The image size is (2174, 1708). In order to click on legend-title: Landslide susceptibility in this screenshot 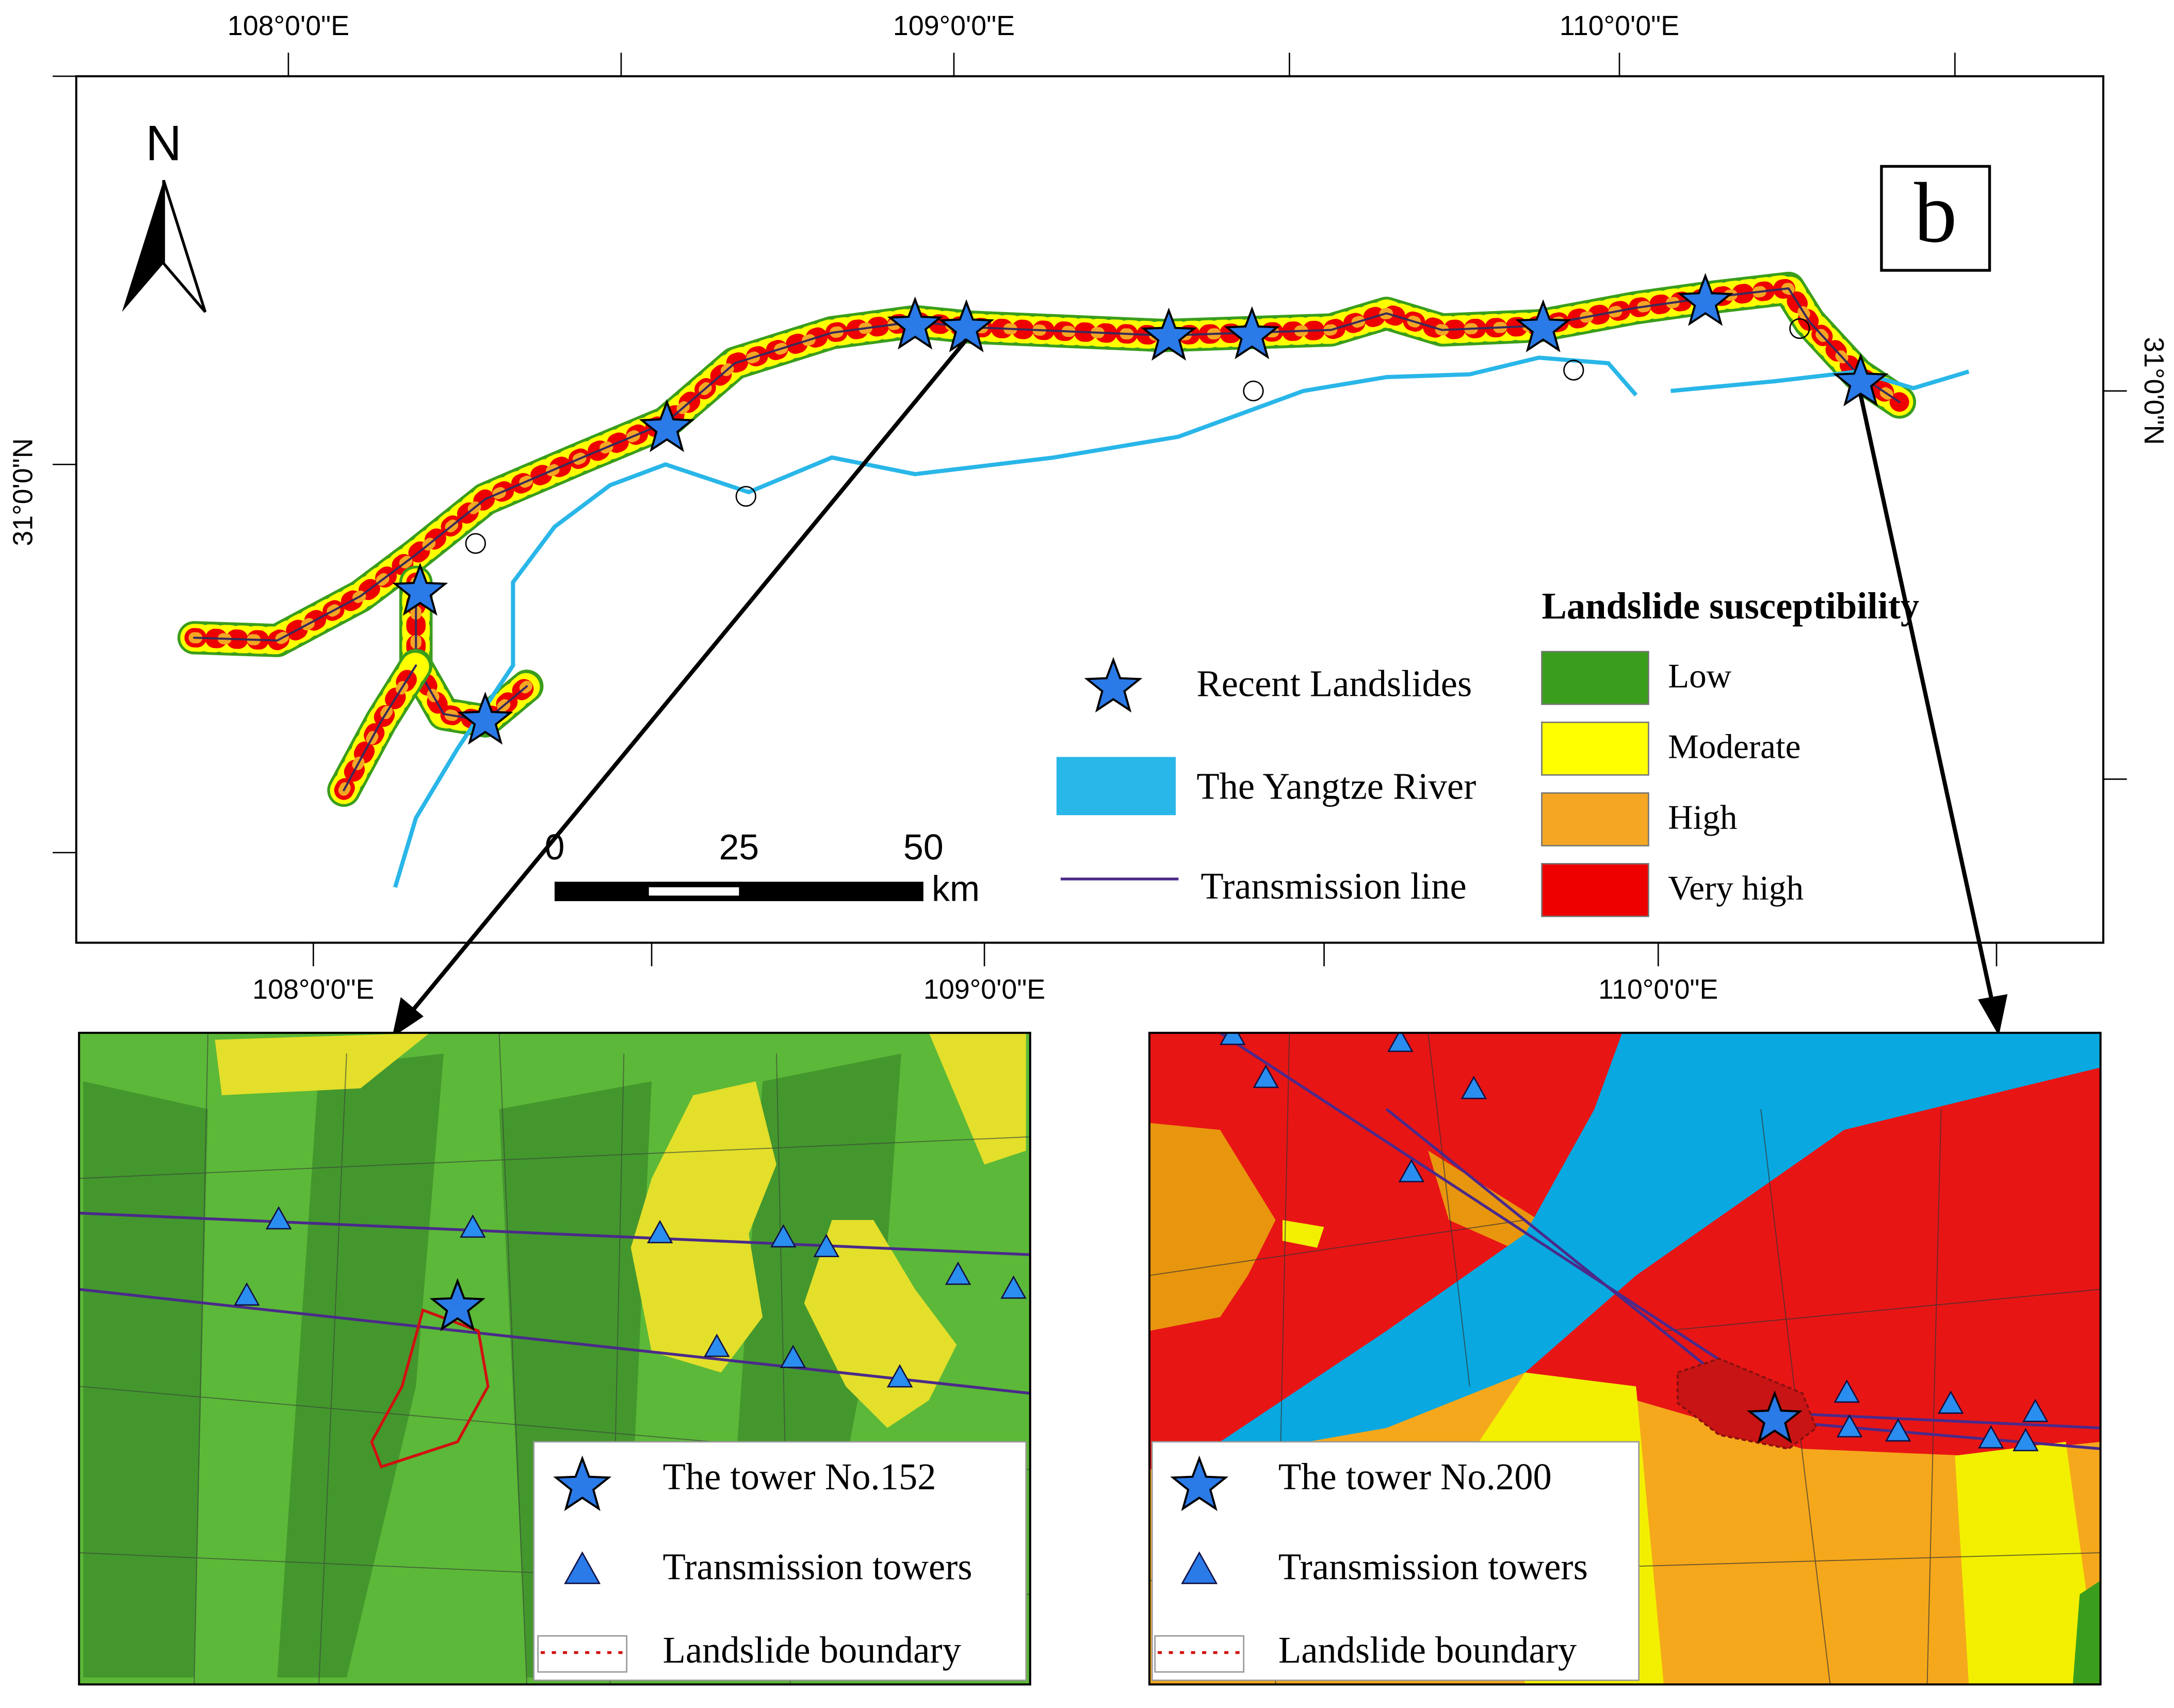, I will do `click(1731, 606)`.